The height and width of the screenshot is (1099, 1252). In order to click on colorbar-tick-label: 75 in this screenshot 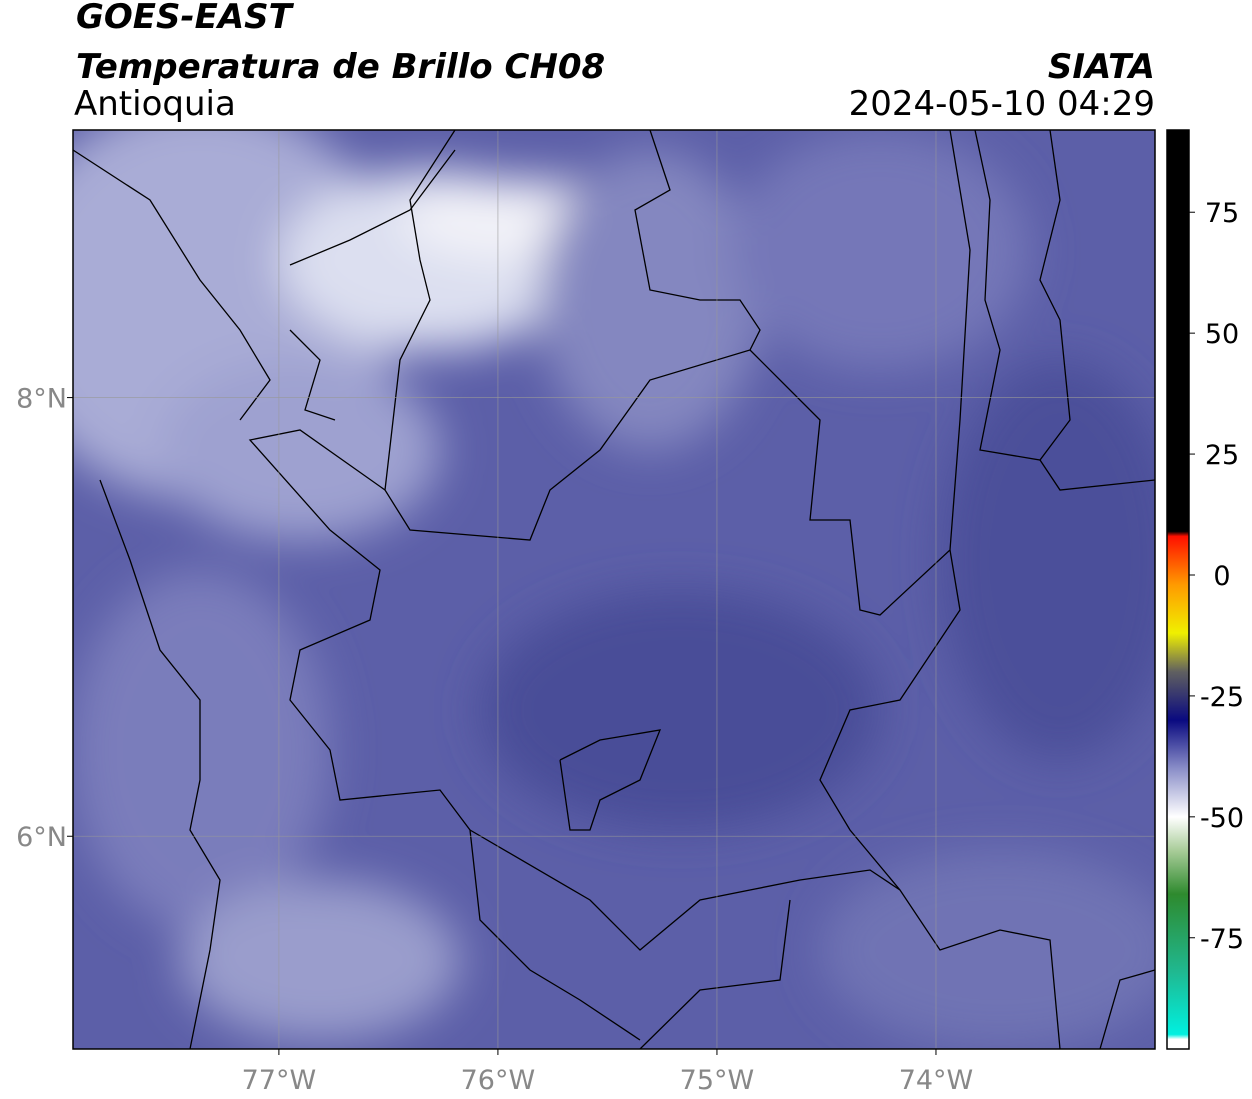, I will do `click(1222, 213)`.